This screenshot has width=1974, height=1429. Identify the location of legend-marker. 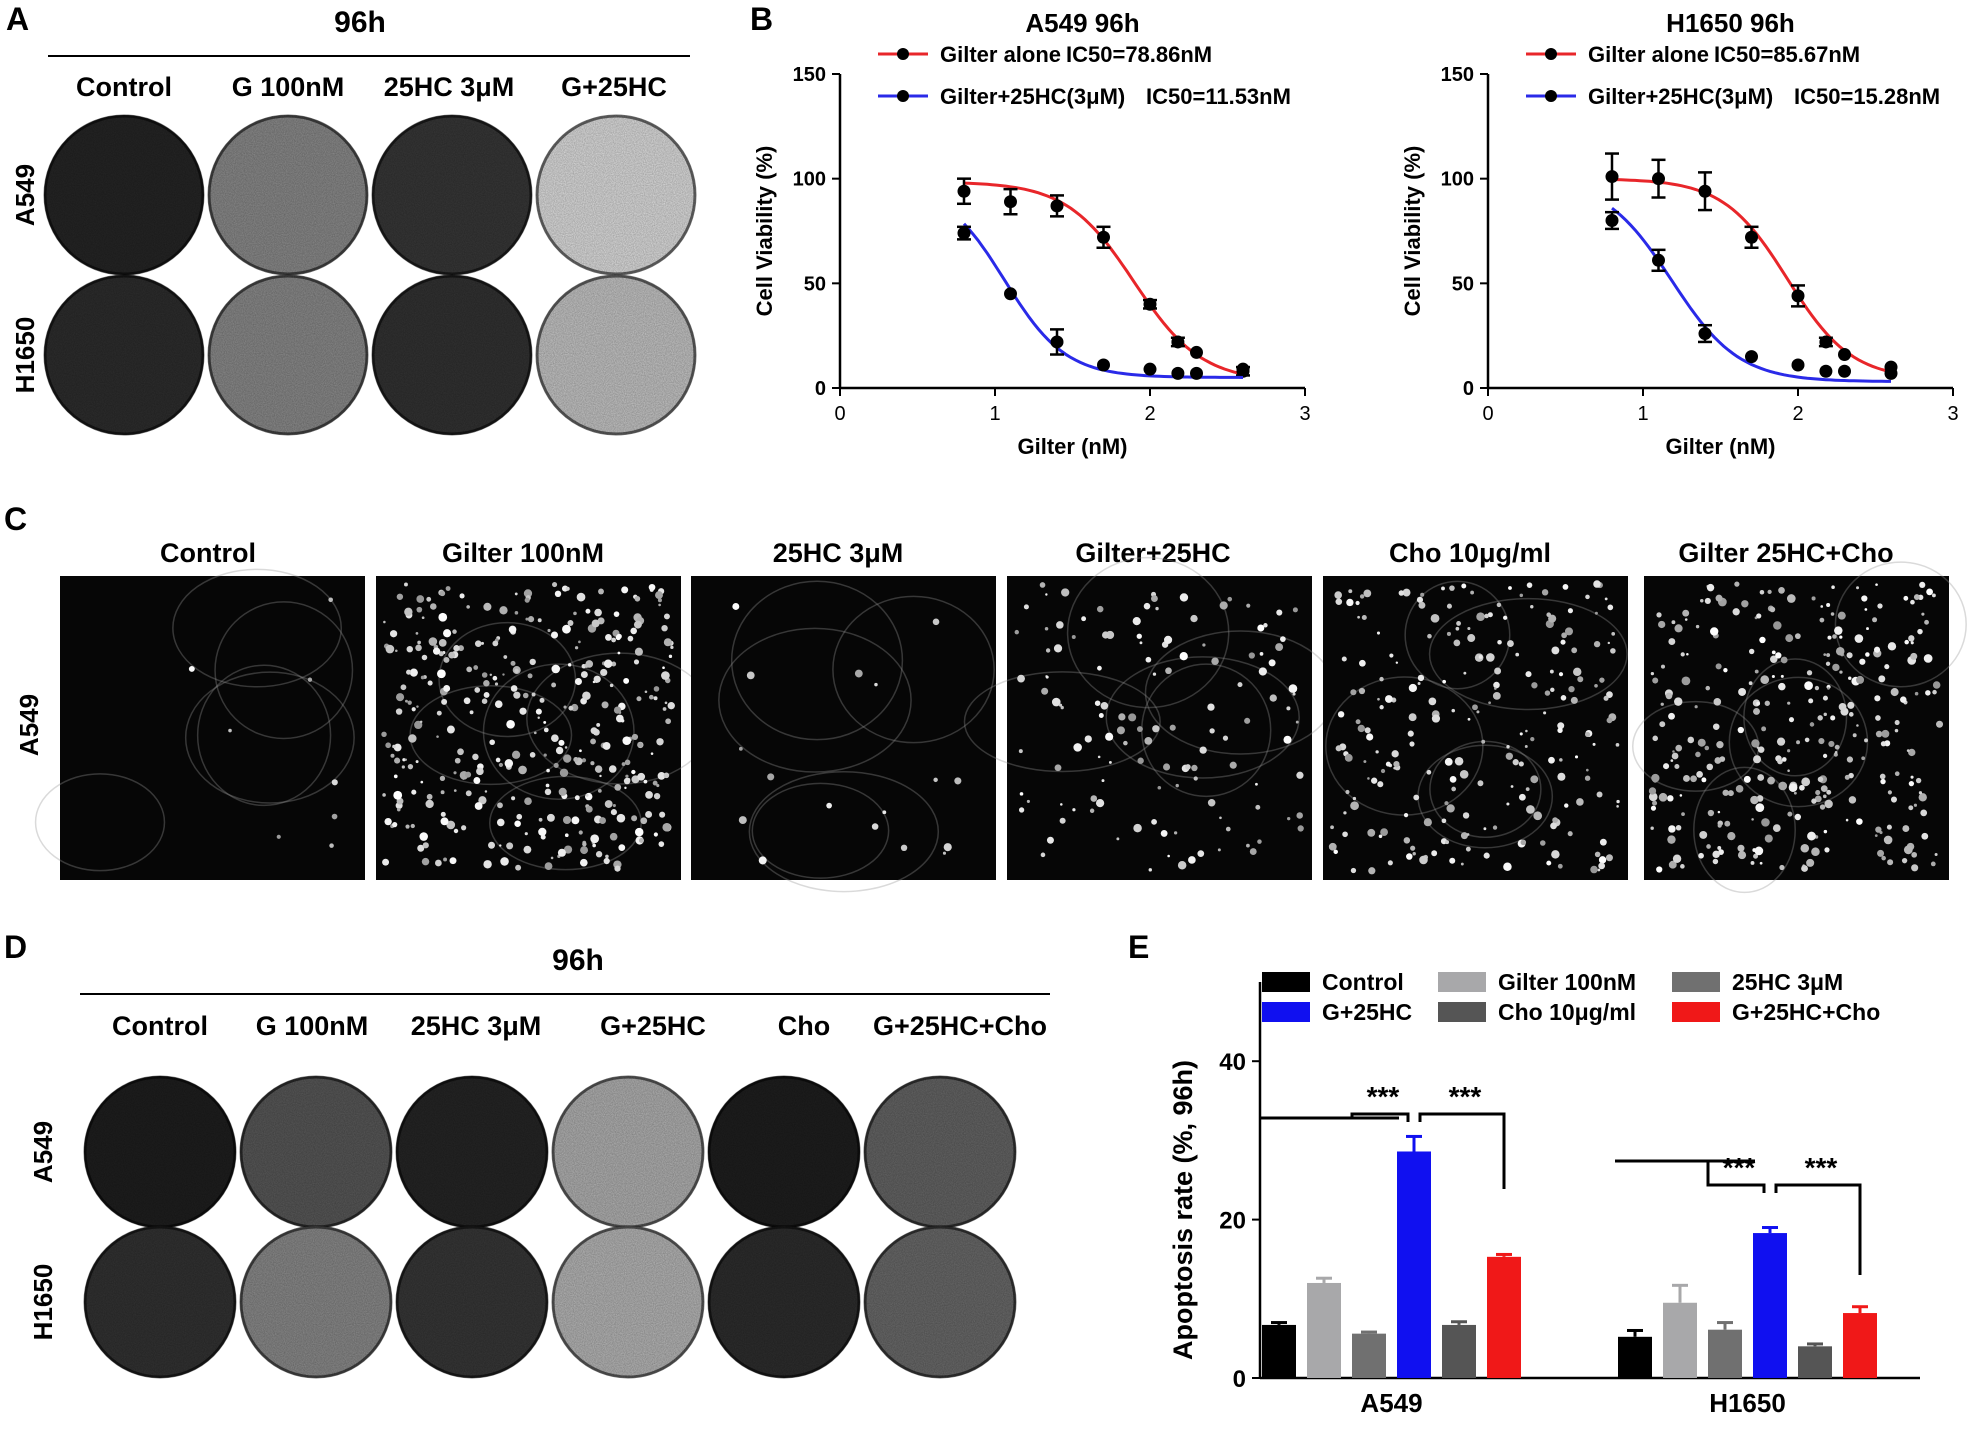
(903, 54).